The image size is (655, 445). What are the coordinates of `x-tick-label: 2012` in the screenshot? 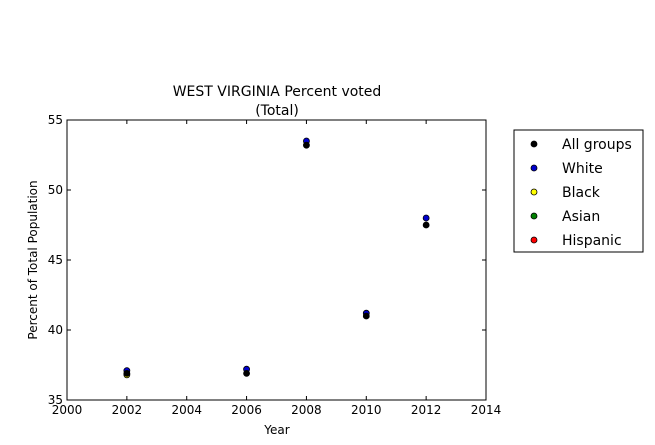 It's located at (426, 410).